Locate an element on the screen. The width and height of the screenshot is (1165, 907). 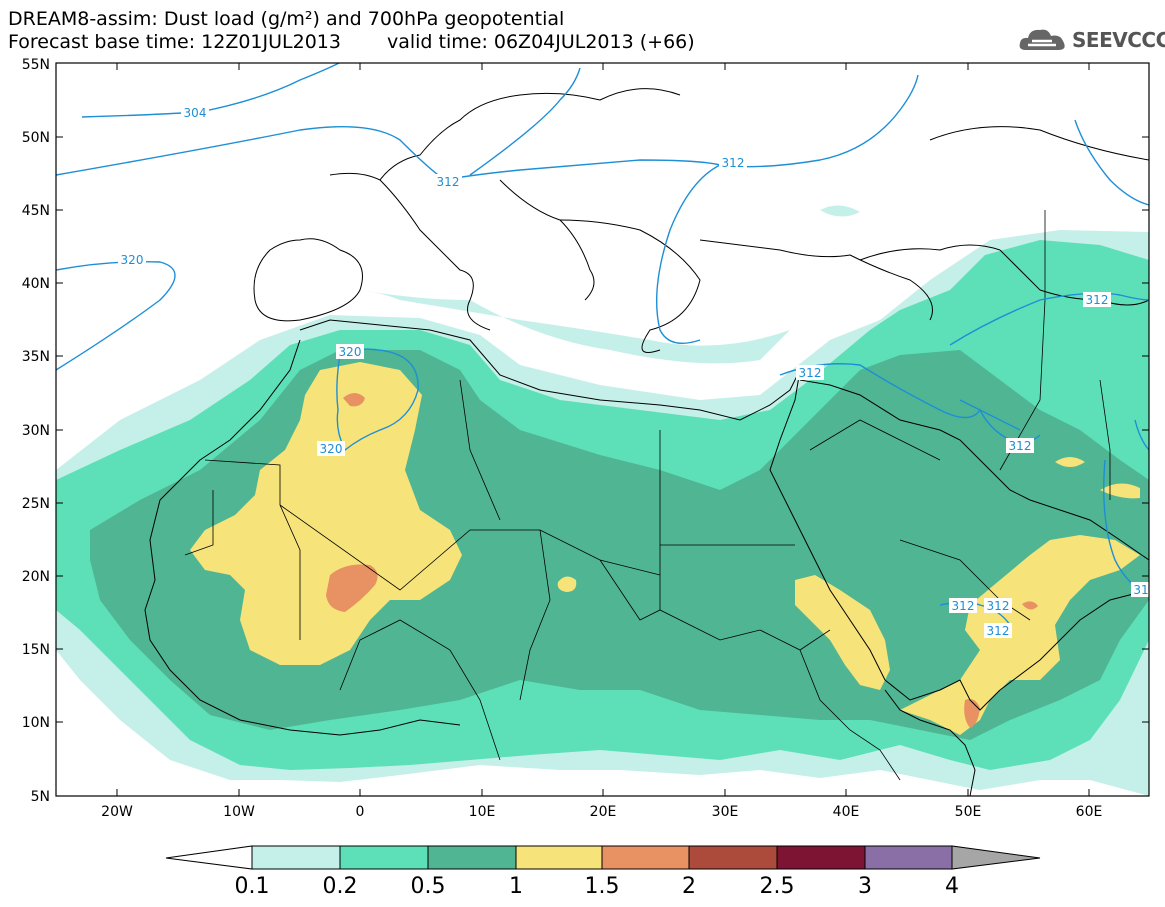
colorbar-labels: 0.1 0.2 0.5 1 1.5 2 2.5 3 4 is located at coordinates (597, 886).